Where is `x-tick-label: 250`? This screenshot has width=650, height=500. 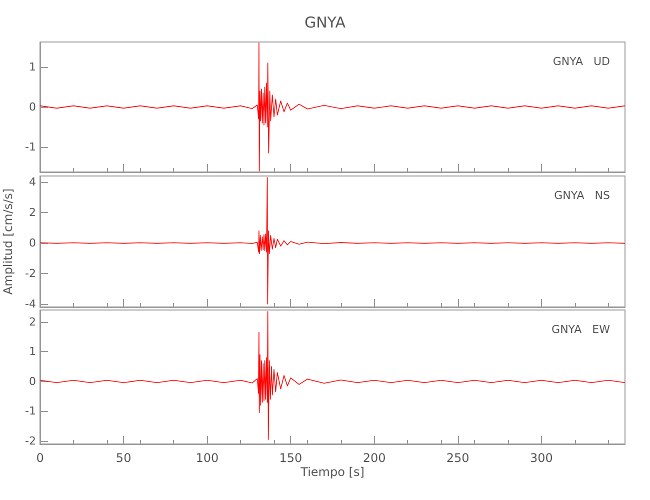 x-tick-label: 250 is located at coordinates (458, 458).